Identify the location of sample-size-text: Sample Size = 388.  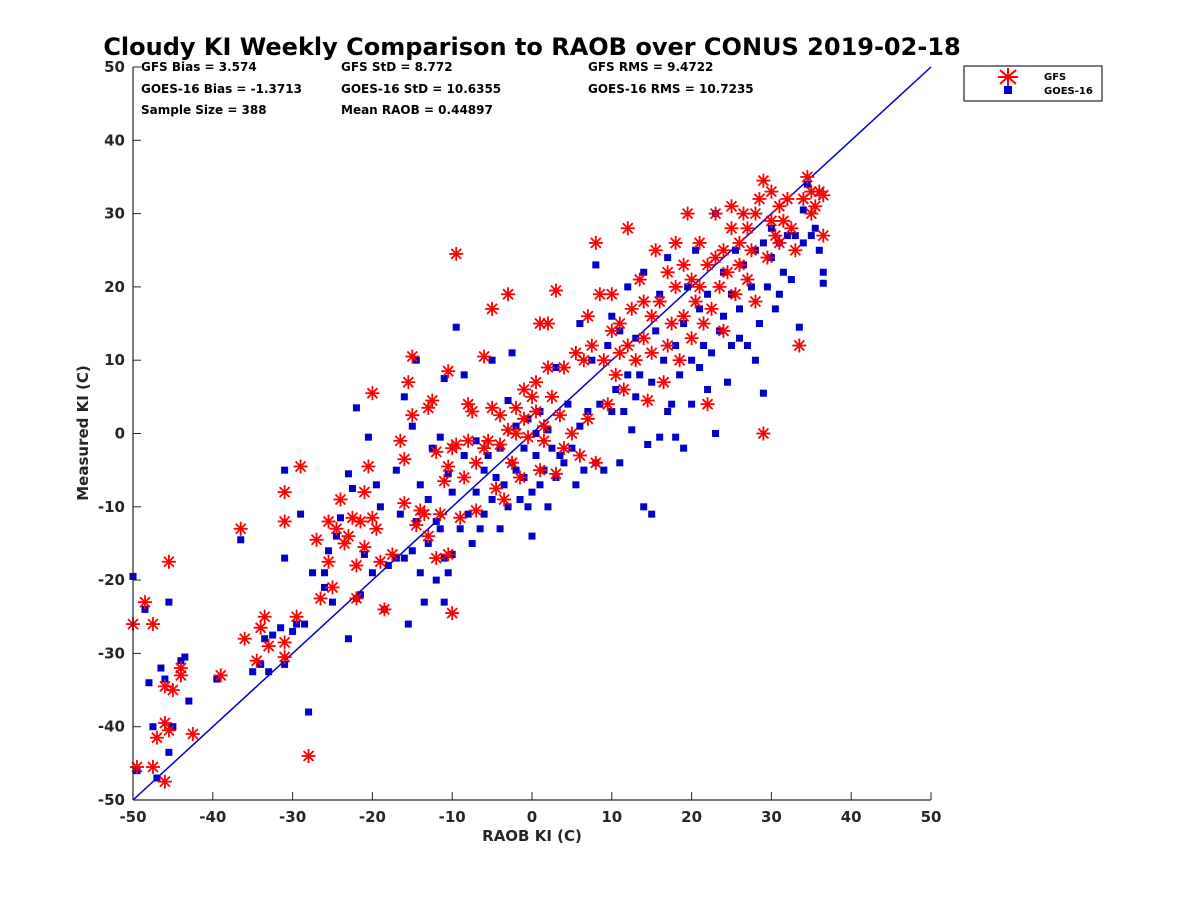
(204, 110).